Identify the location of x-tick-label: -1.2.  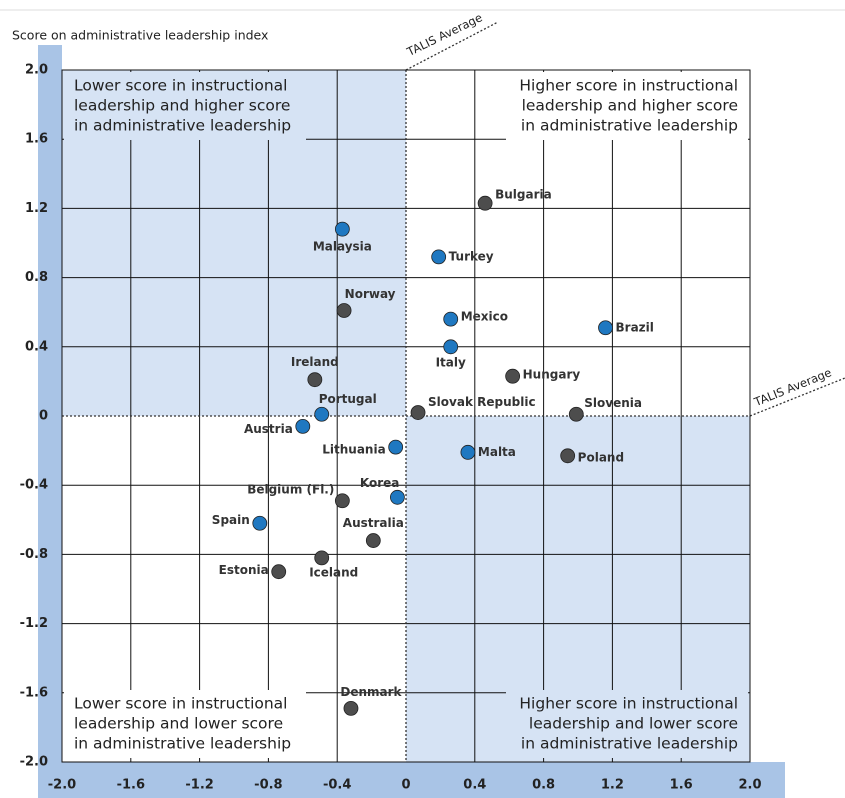
(199, 785).